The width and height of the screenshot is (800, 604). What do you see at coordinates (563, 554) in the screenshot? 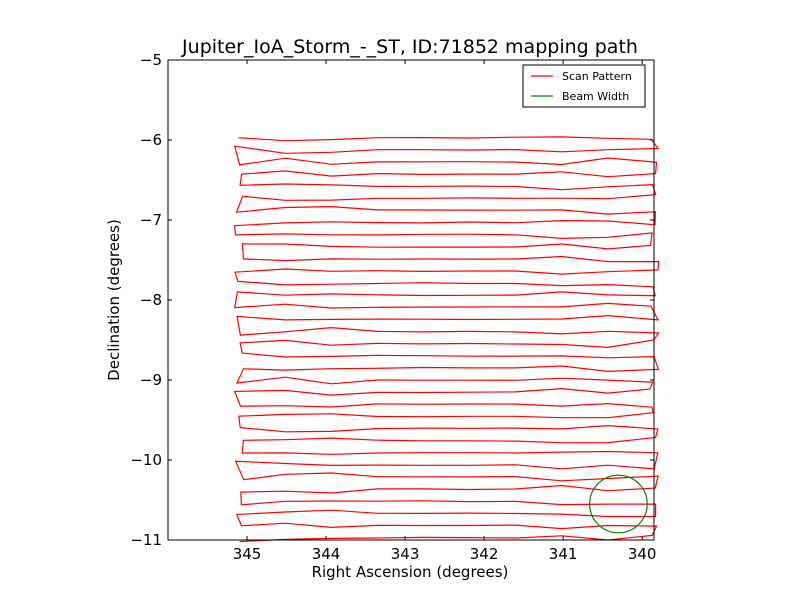
I see `x-tick-label: 341` at bounding box center [563, 554].